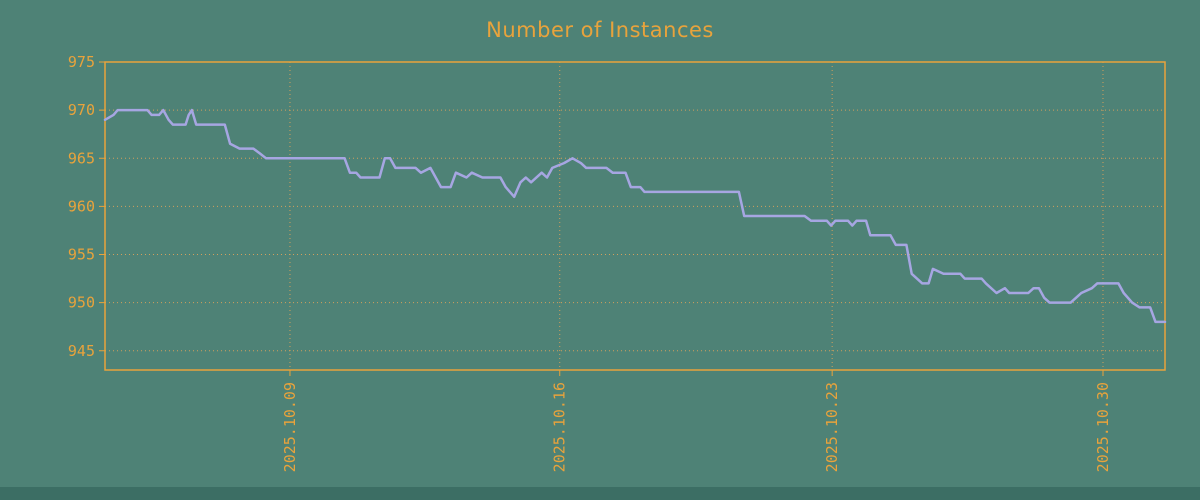  What do you see at coordinates (832, 427) in the screenshot?
I see `x-tick-label: 2025.10.23` at bounding box center [832, 427].